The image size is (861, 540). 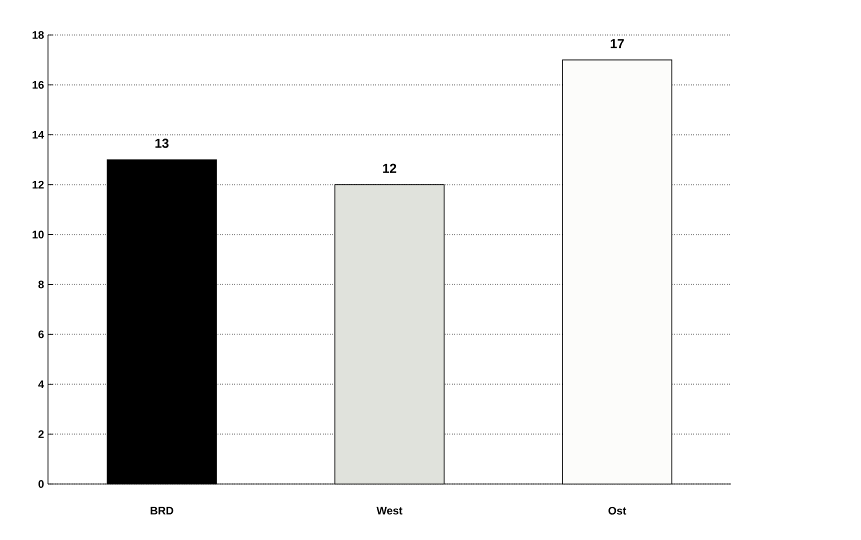 What do you see at coordinates (38, 85) in the screenshot?
I see `y-tick-label: 16` at bounding box center [38, 85].